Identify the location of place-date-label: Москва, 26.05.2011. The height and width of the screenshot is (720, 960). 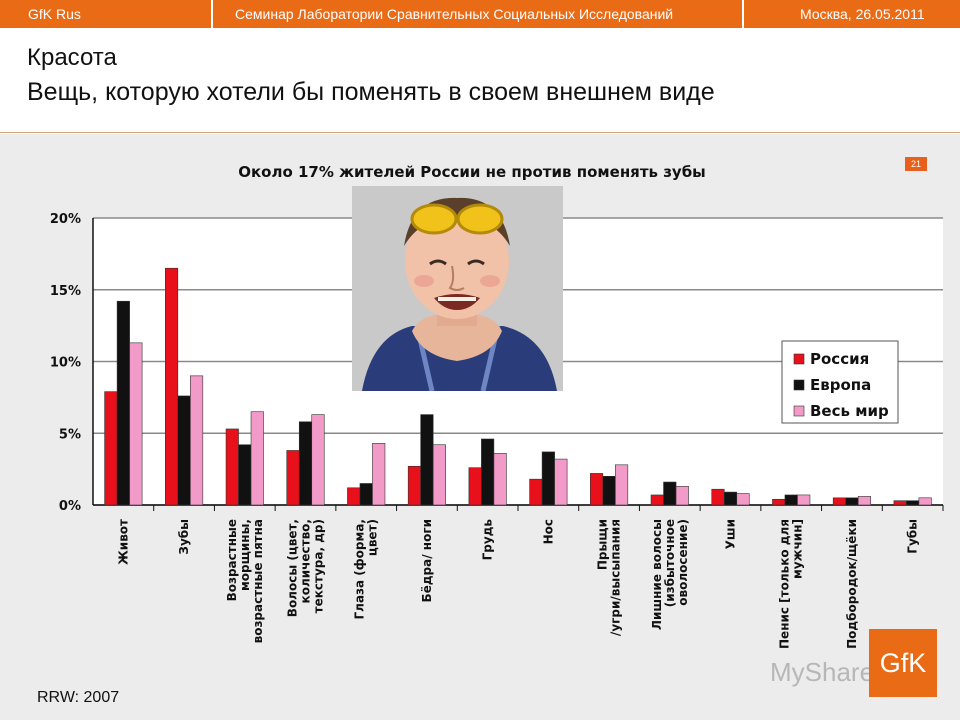
(852, 14).